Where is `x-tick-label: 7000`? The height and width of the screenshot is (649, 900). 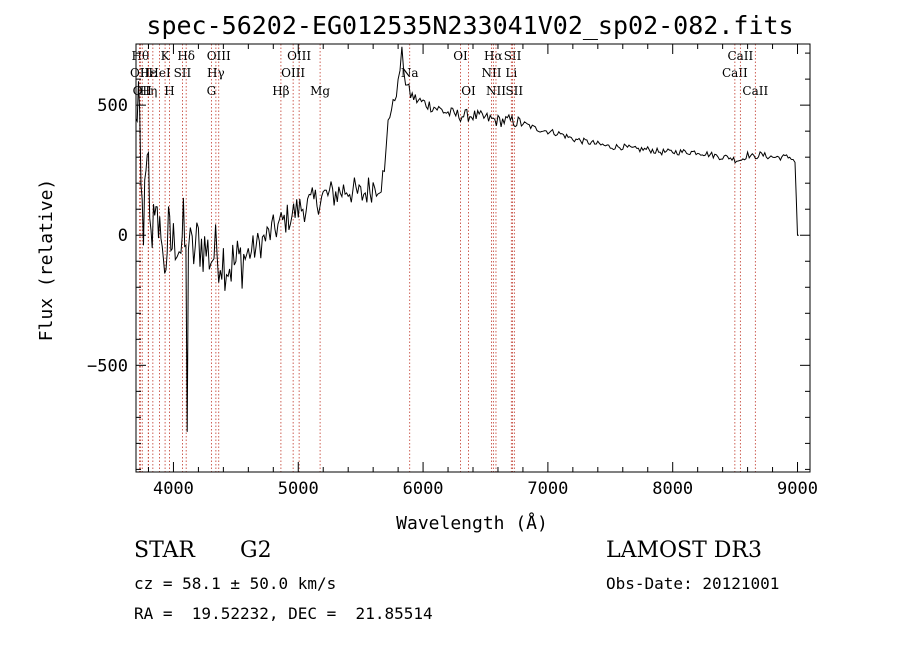
x-tick-label: 7000 is located at coordinates (547, 489).